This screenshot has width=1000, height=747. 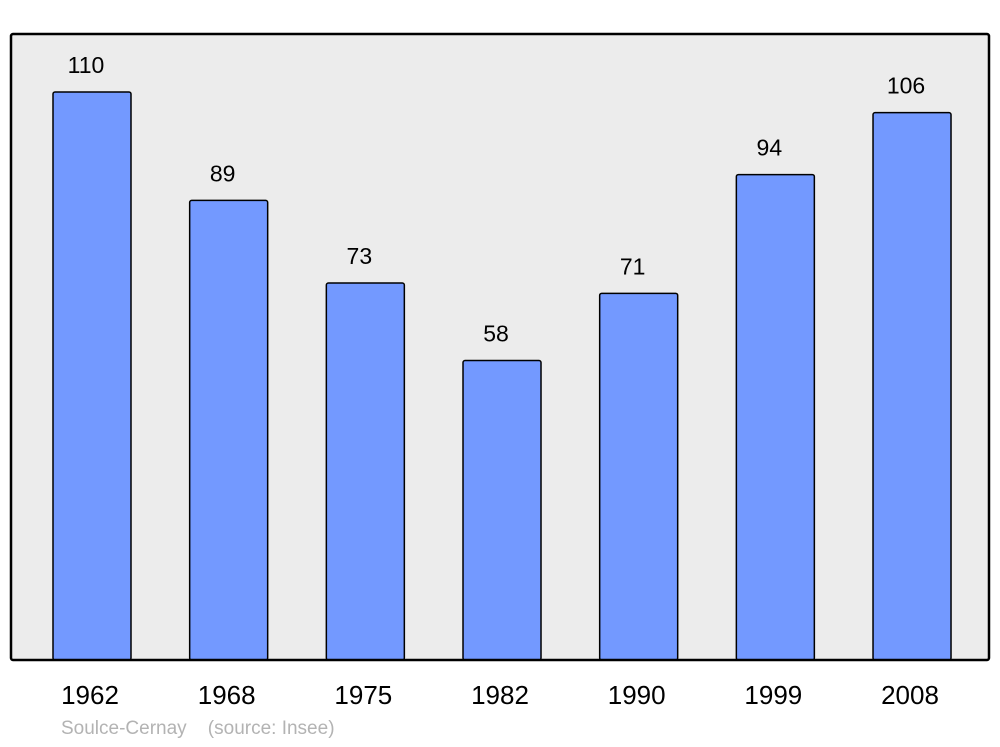 What do you see at coordinates (638, 476) in the screenshot?
I see `bar-1990` at bounding box center [638, 476].